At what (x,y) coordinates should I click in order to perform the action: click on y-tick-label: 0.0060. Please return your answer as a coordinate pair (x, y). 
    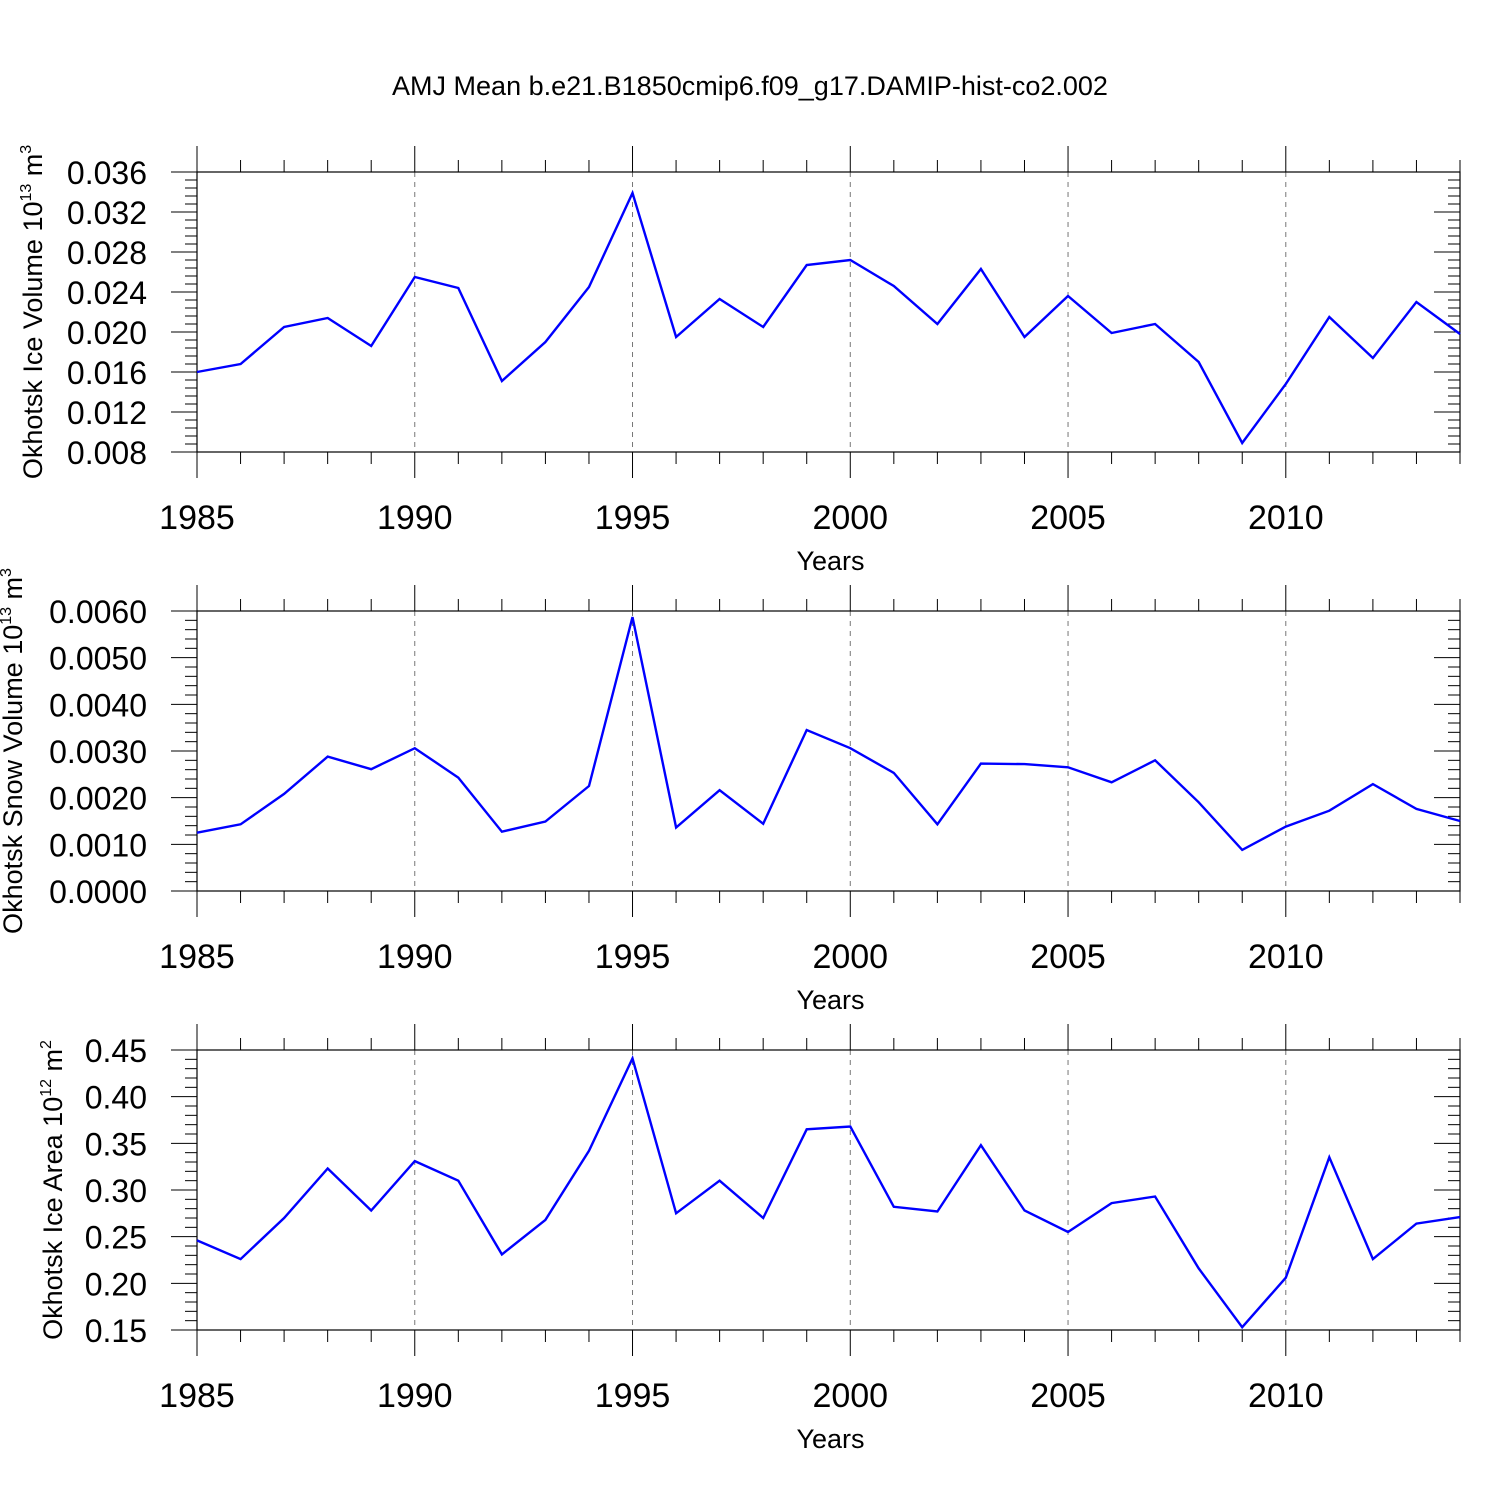
    Looking at the image, I should click on (98, 612).